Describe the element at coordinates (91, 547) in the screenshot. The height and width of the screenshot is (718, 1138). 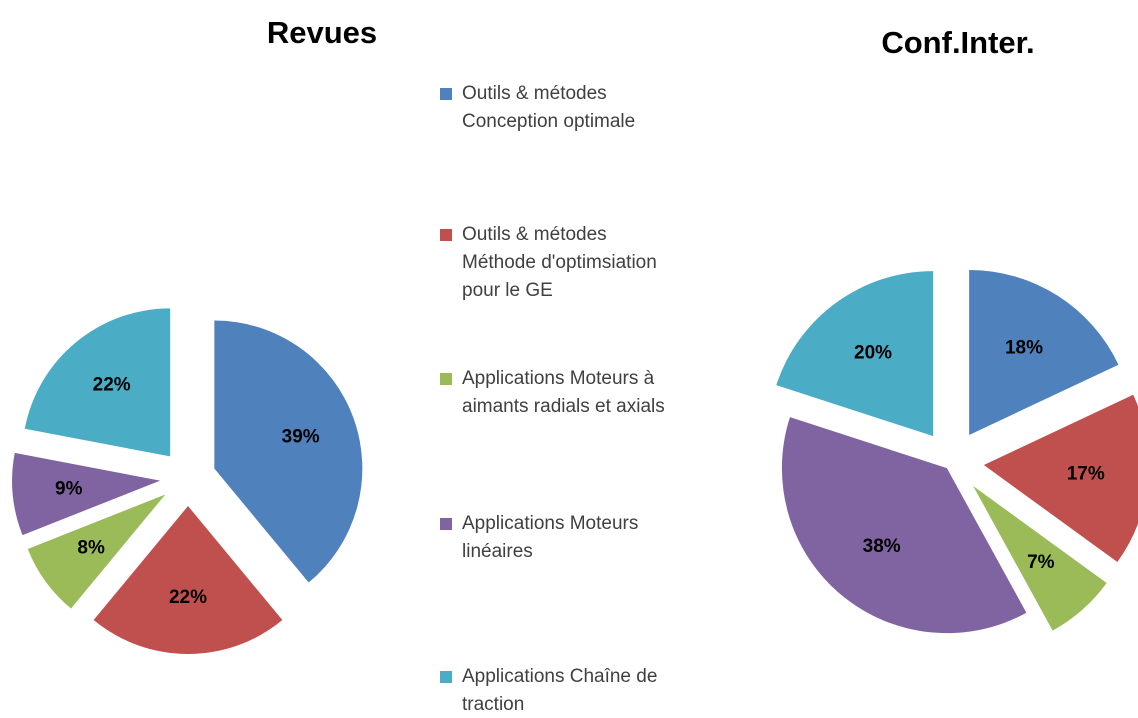
I see `value-label: 8%` at that location.